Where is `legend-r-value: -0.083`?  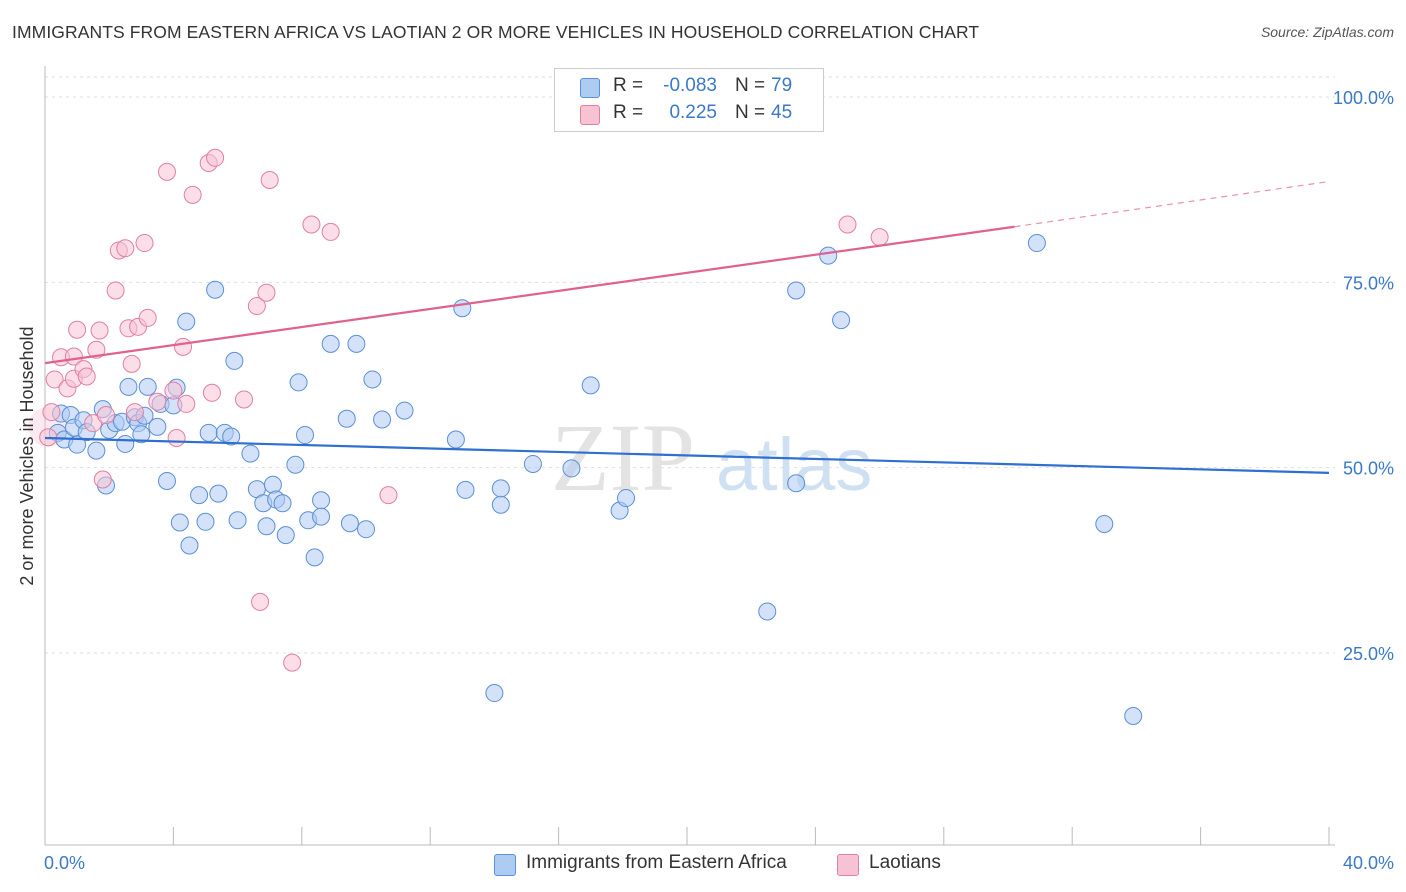 legend-r-value: -0.083 is located at coordinates (690, 85).